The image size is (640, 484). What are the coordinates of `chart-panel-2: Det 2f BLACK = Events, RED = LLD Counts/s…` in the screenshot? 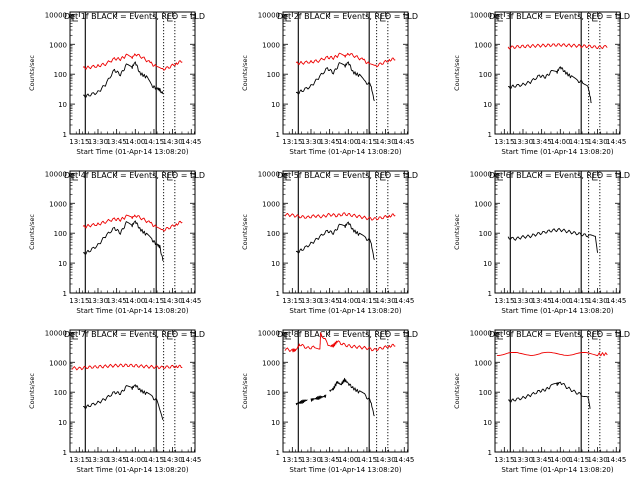 It's located at (329, 83).